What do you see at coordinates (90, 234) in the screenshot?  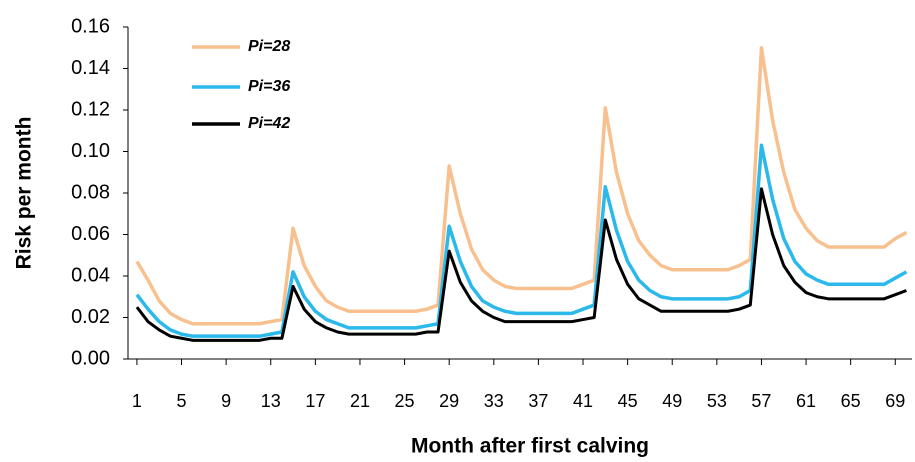 I see `y-tick-label: 0.06` at bounding box center [90, 234].